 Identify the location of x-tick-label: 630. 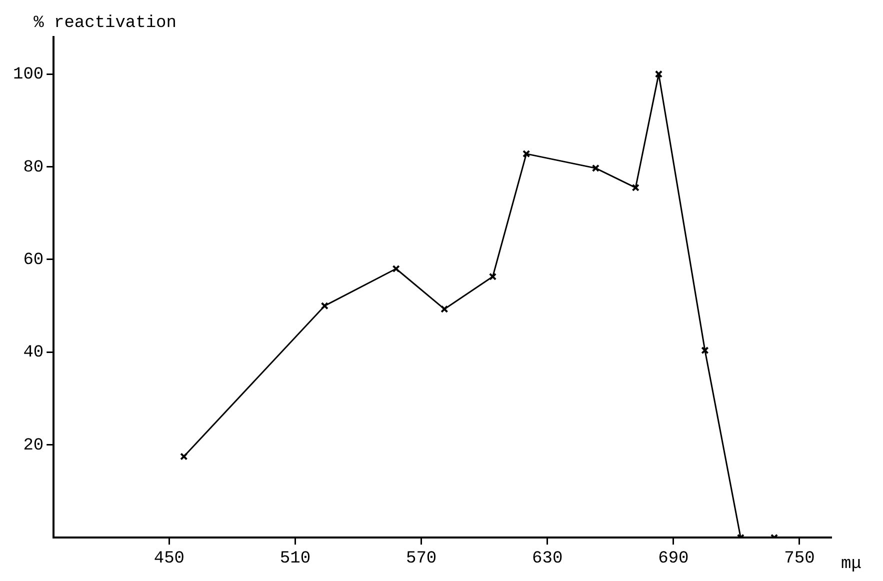
(547, 558).